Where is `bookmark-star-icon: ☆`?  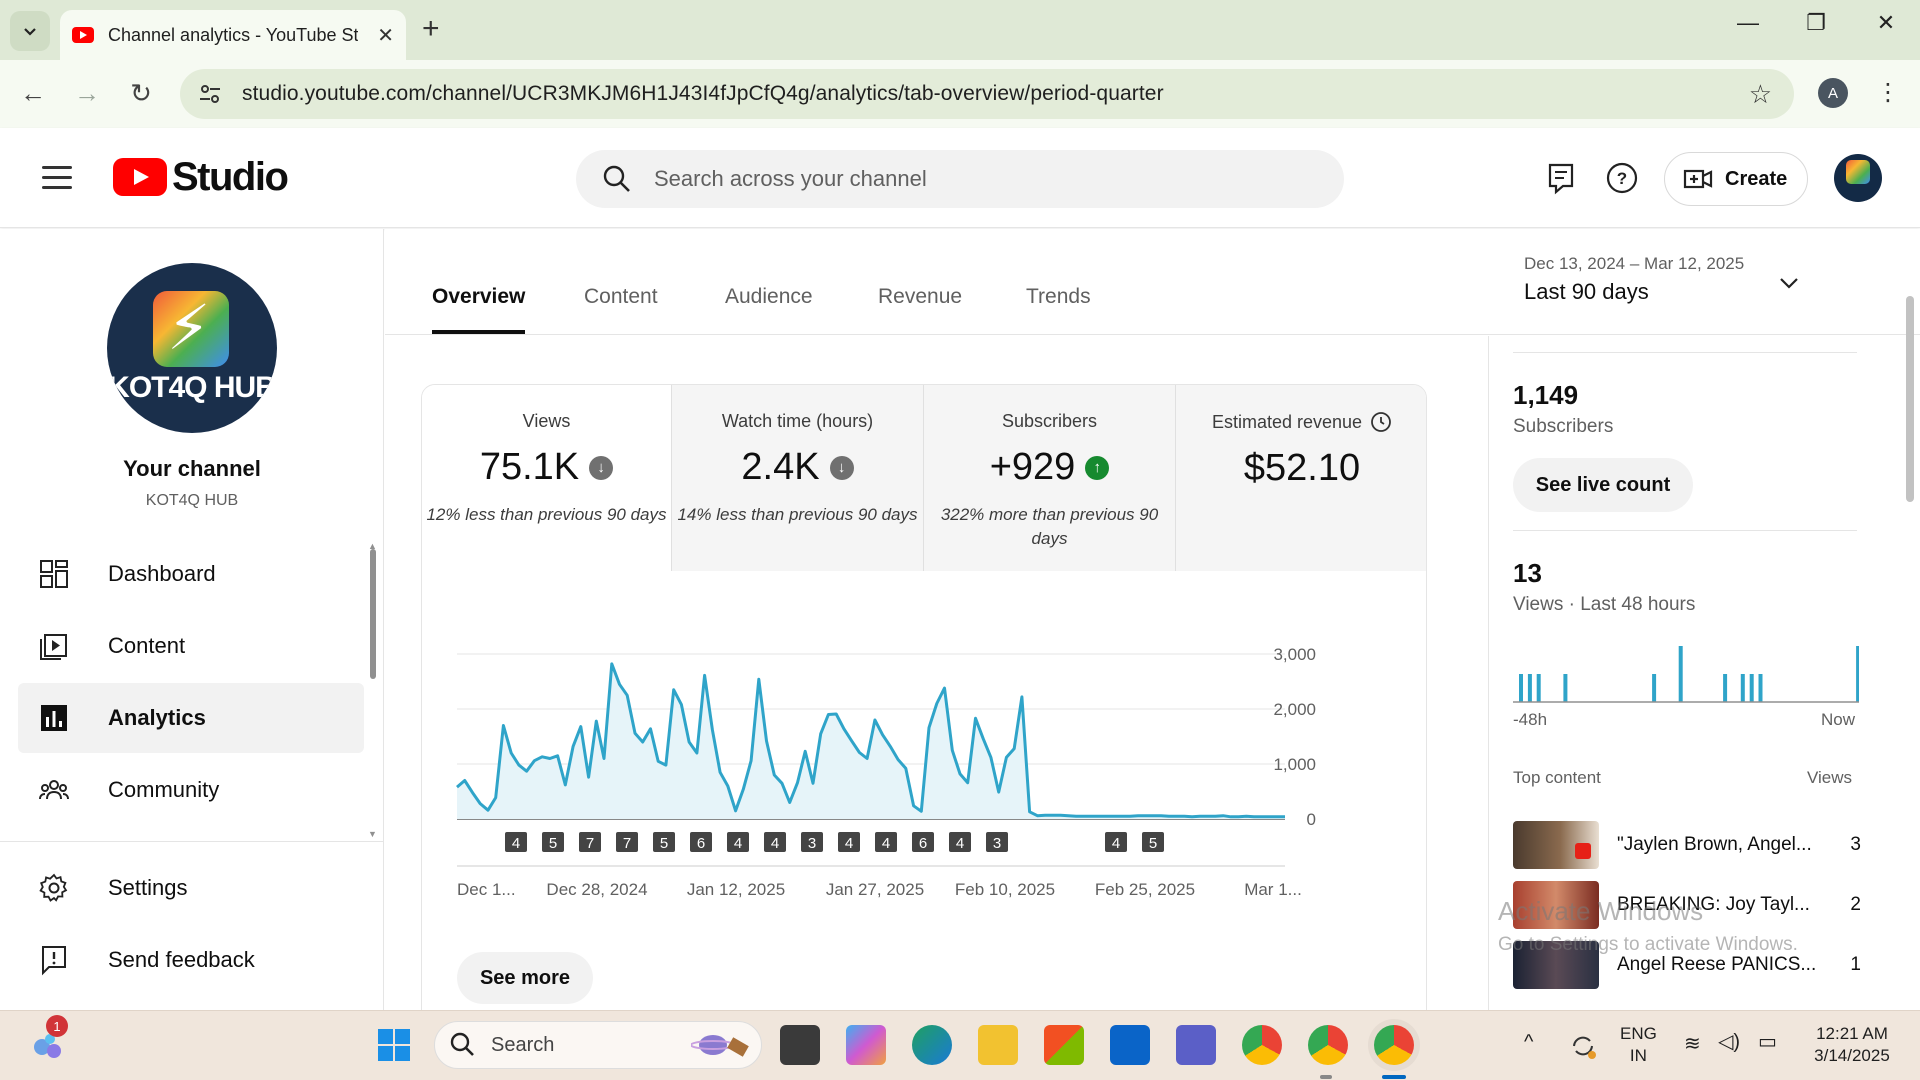 bookmark-star-icon: ☆ is located at coordinates (1760, 93).